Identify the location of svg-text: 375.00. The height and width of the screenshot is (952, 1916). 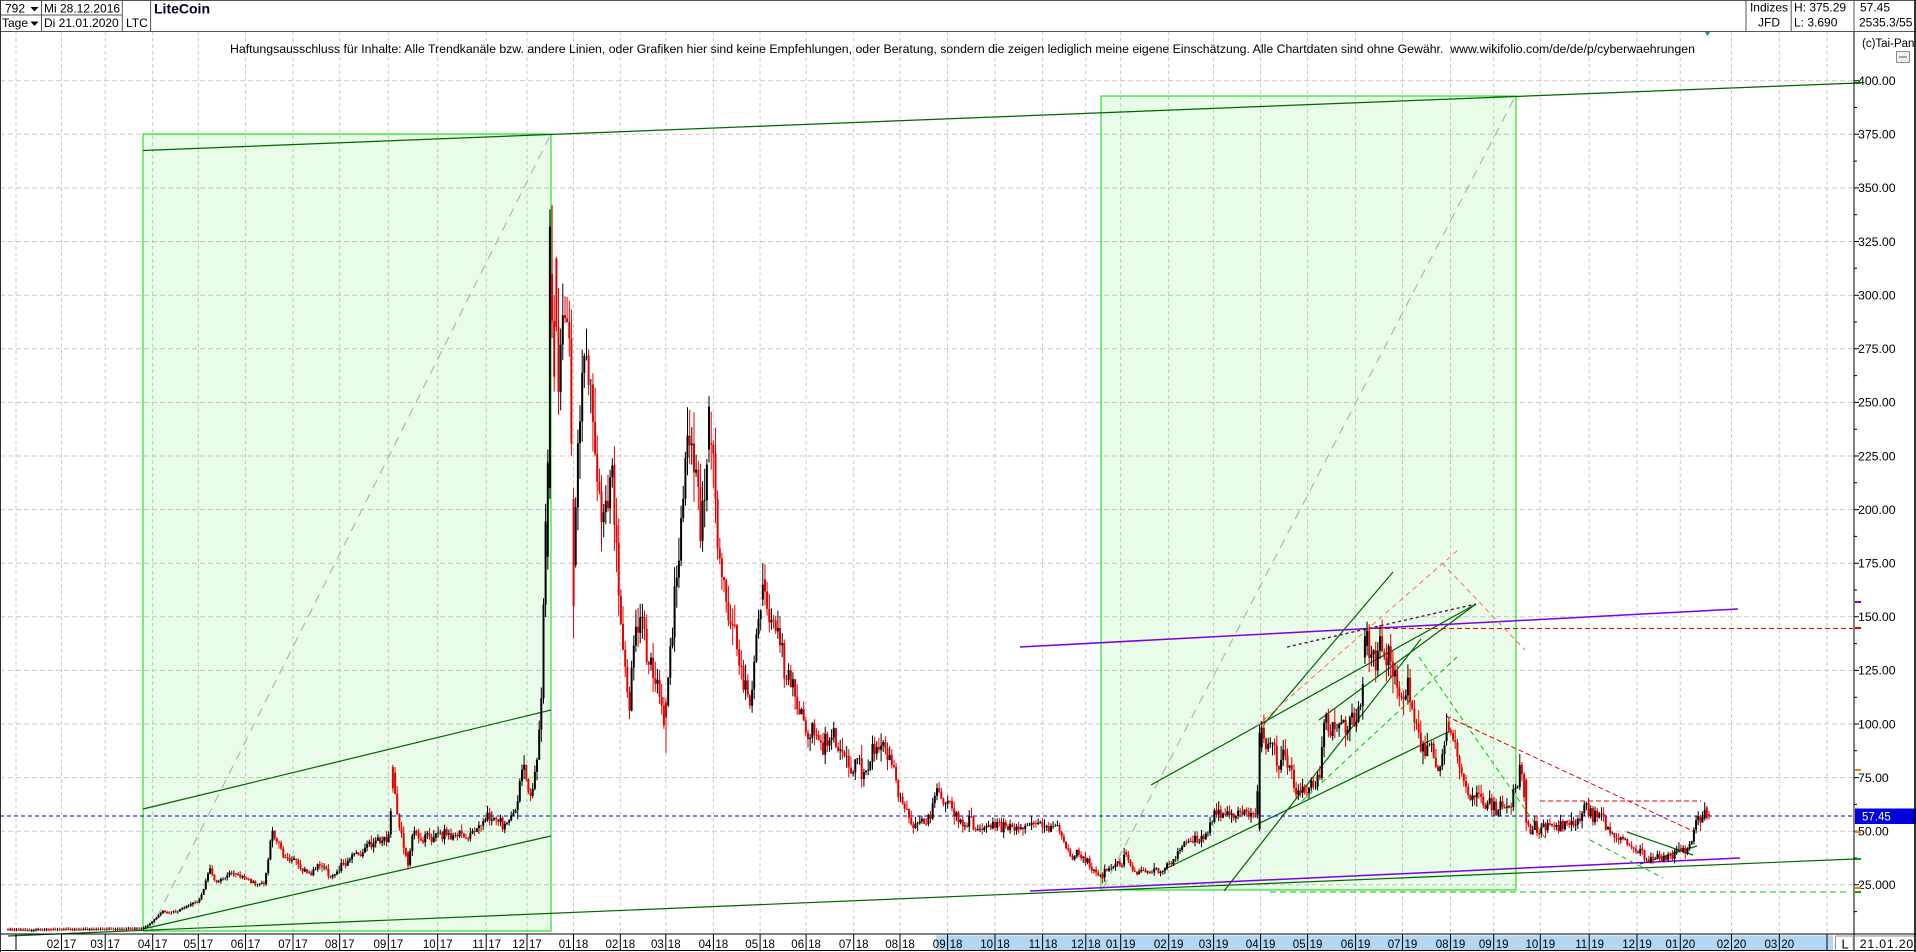
(1877, 135).